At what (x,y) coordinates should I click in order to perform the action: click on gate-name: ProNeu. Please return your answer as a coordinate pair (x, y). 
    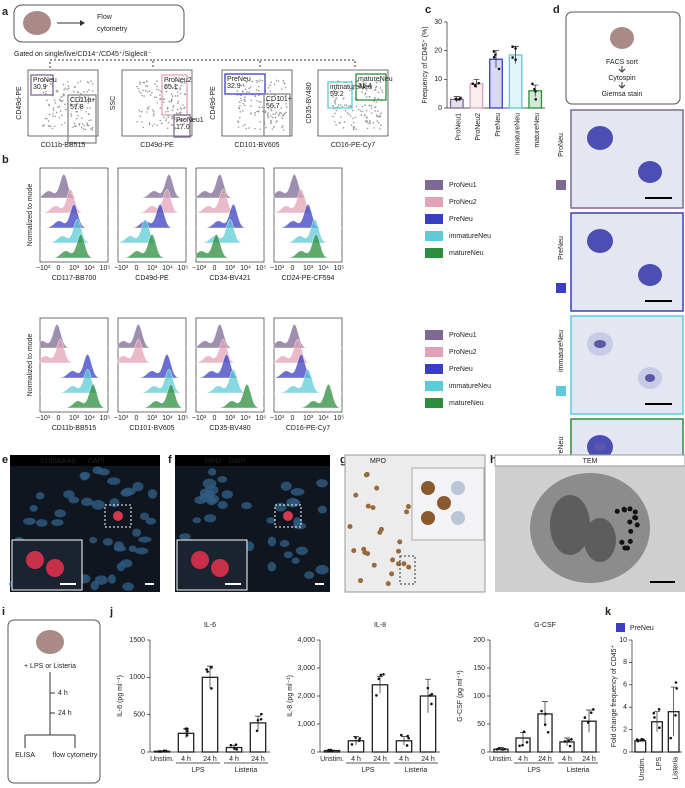
    Looking at the image, I should click on (45, 80).